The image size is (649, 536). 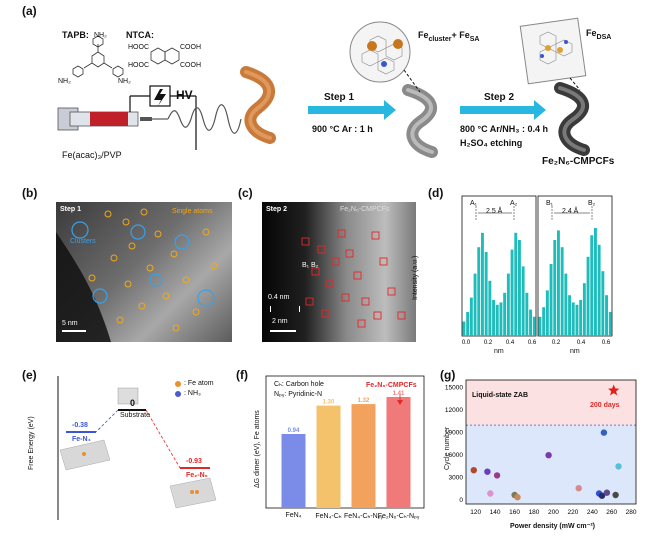 I want to click on star-marker, so click(x=614, y=390).